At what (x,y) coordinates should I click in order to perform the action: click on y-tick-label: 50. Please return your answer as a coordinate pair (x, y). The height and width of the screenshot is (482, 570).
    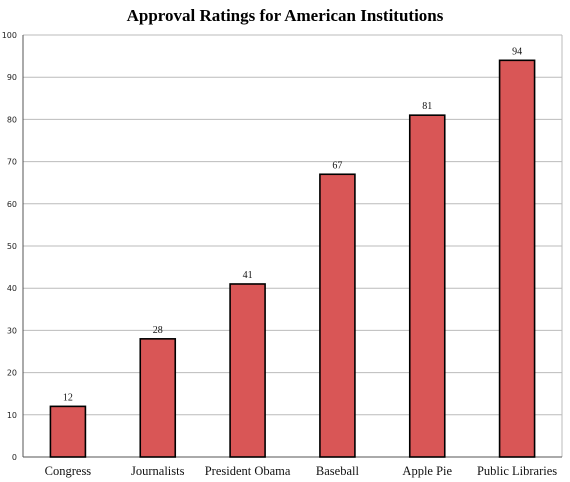
    Looking at the image, I should click on (12, 246).